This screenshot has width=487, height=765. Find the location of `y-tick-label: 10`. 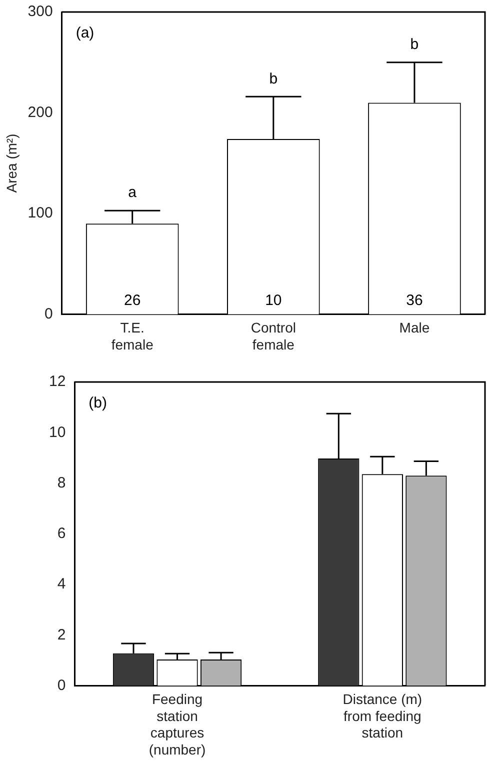

y-tick-label: 10 is located at coordinates (57, 432).